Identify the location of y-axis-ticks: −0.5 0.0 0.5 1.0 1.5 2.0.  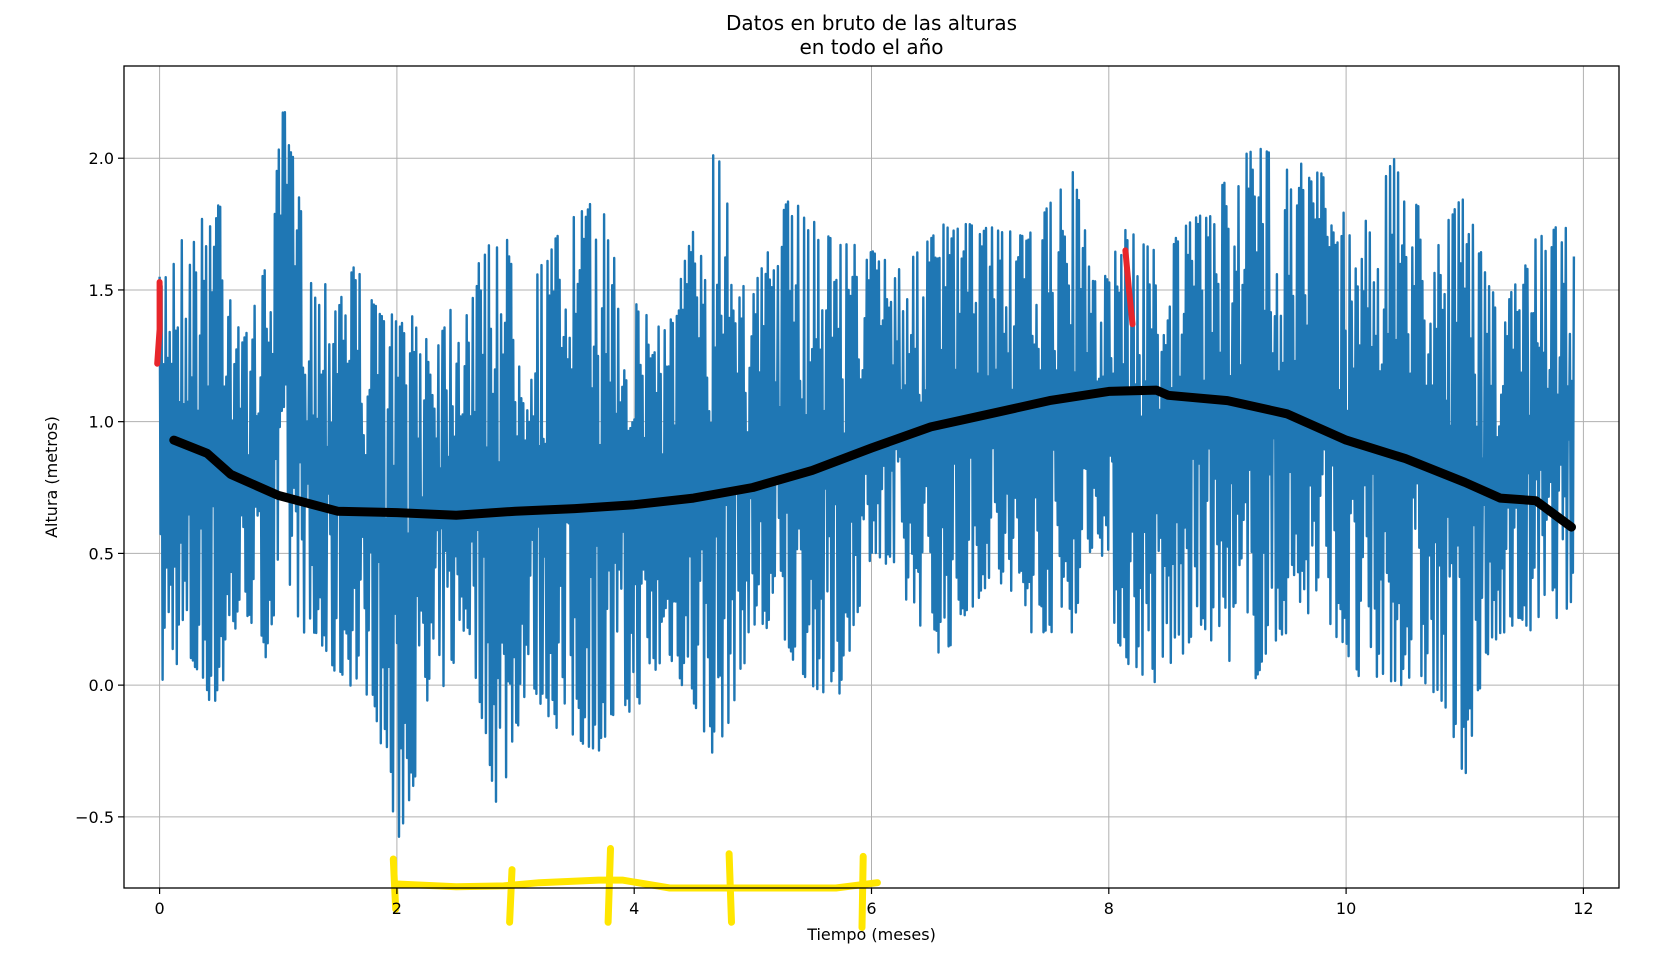
(99, 488).